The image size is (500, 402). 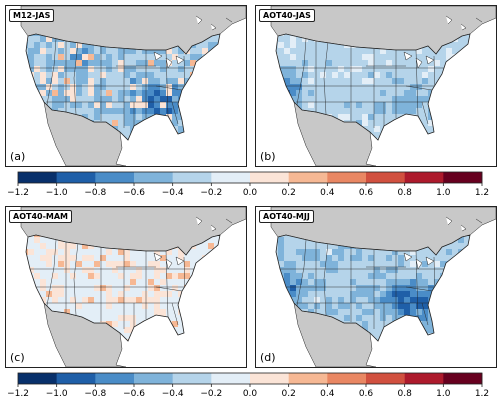 I want to click on colorbar-tick-label: 0.8, so click(x=405, y=394).